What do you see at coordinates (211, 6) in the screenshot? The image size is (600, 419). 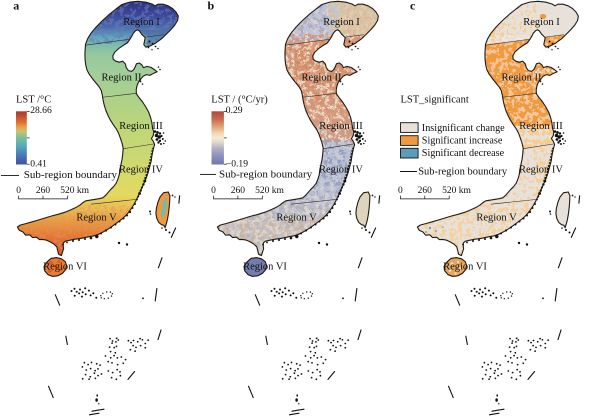 I see `svg-text: b` at bounding box center [211, 6].